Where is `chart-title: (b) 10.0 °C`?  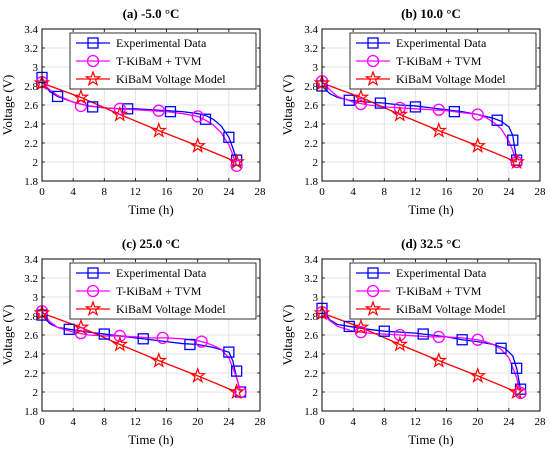 chart-title: (b) 10.0 °C is located at coordinates (431, 13).